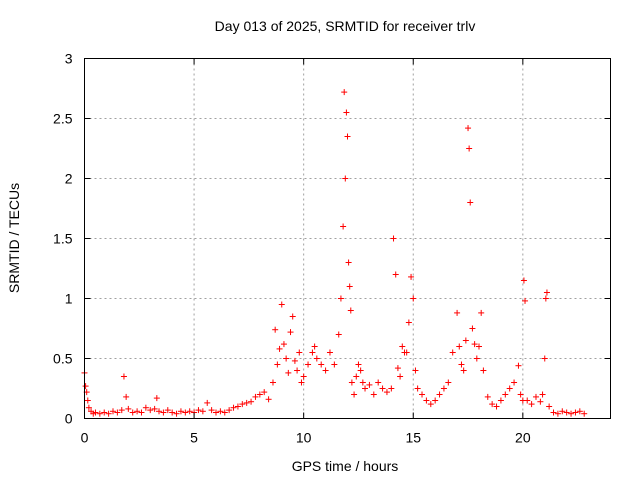 Image resolution: width=640 pixels, height=480 pixels. Describe the element at coordinates (63, 359) in the screenshot. I see `y-tick-label: 0.5` at that location.